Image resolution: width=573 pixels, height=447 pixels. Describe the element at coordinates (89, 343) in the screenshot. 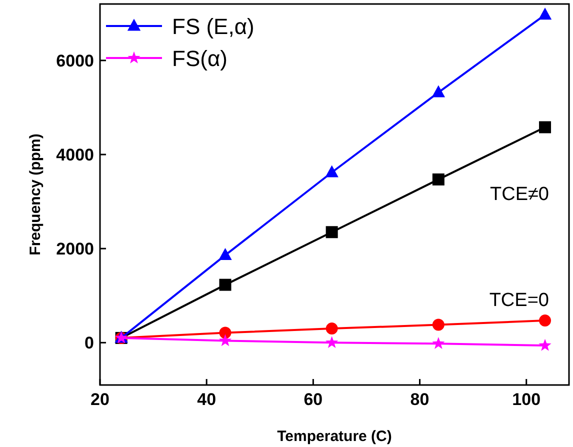

I see `y-tick-label: 0` at that location.